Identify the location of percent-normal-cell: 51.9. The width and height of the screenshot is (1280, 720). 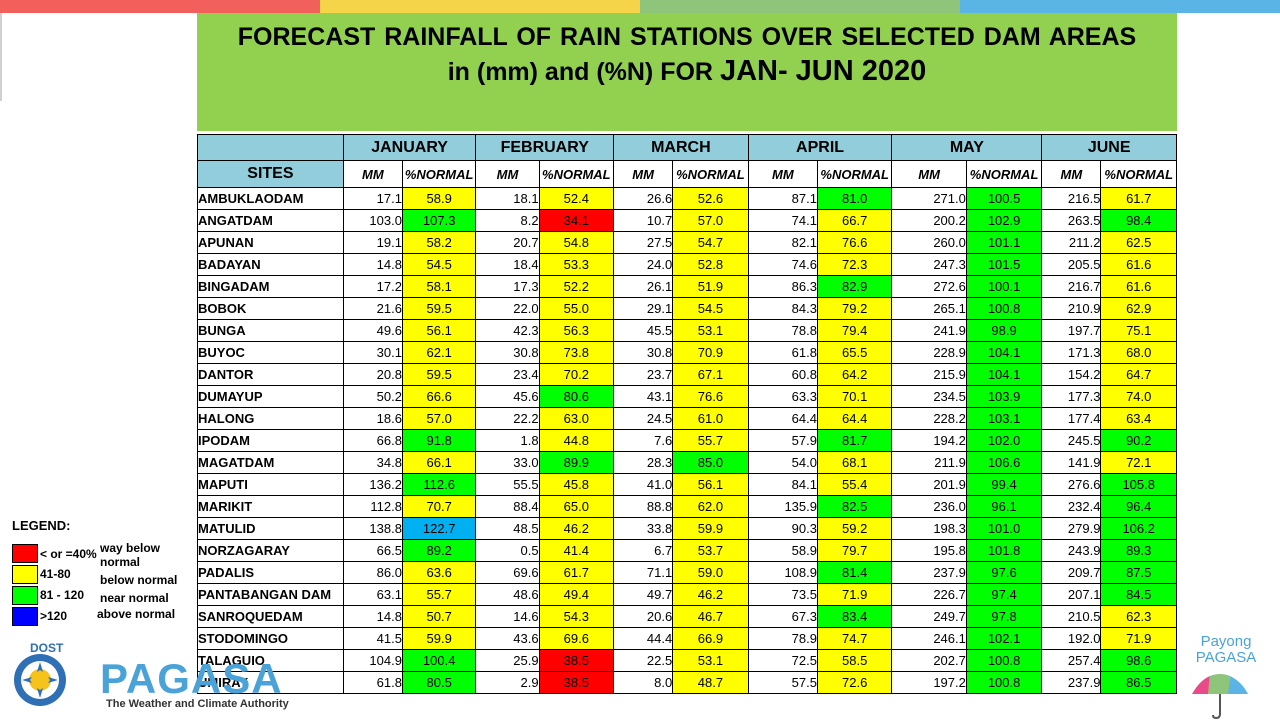
(710, 286).